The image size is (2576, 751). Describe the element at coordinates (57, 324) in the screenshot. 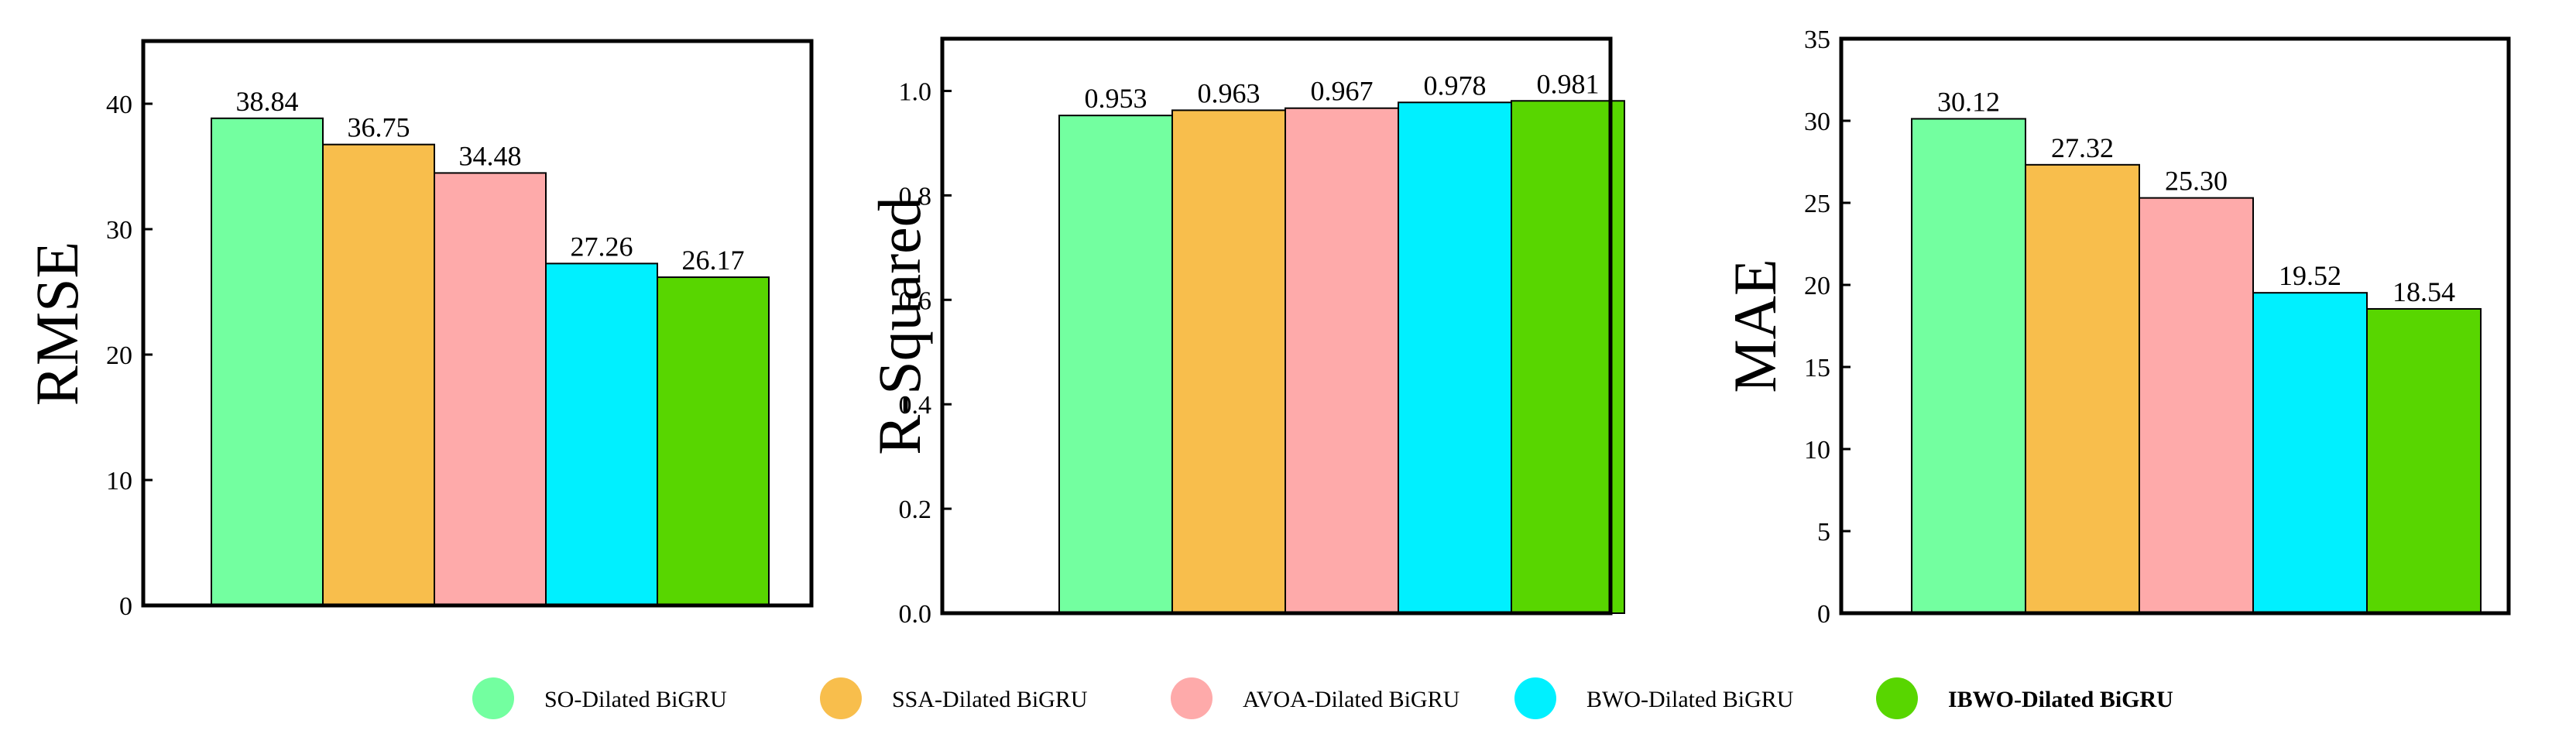

I see `y-axis-title: RMSE` at that location.